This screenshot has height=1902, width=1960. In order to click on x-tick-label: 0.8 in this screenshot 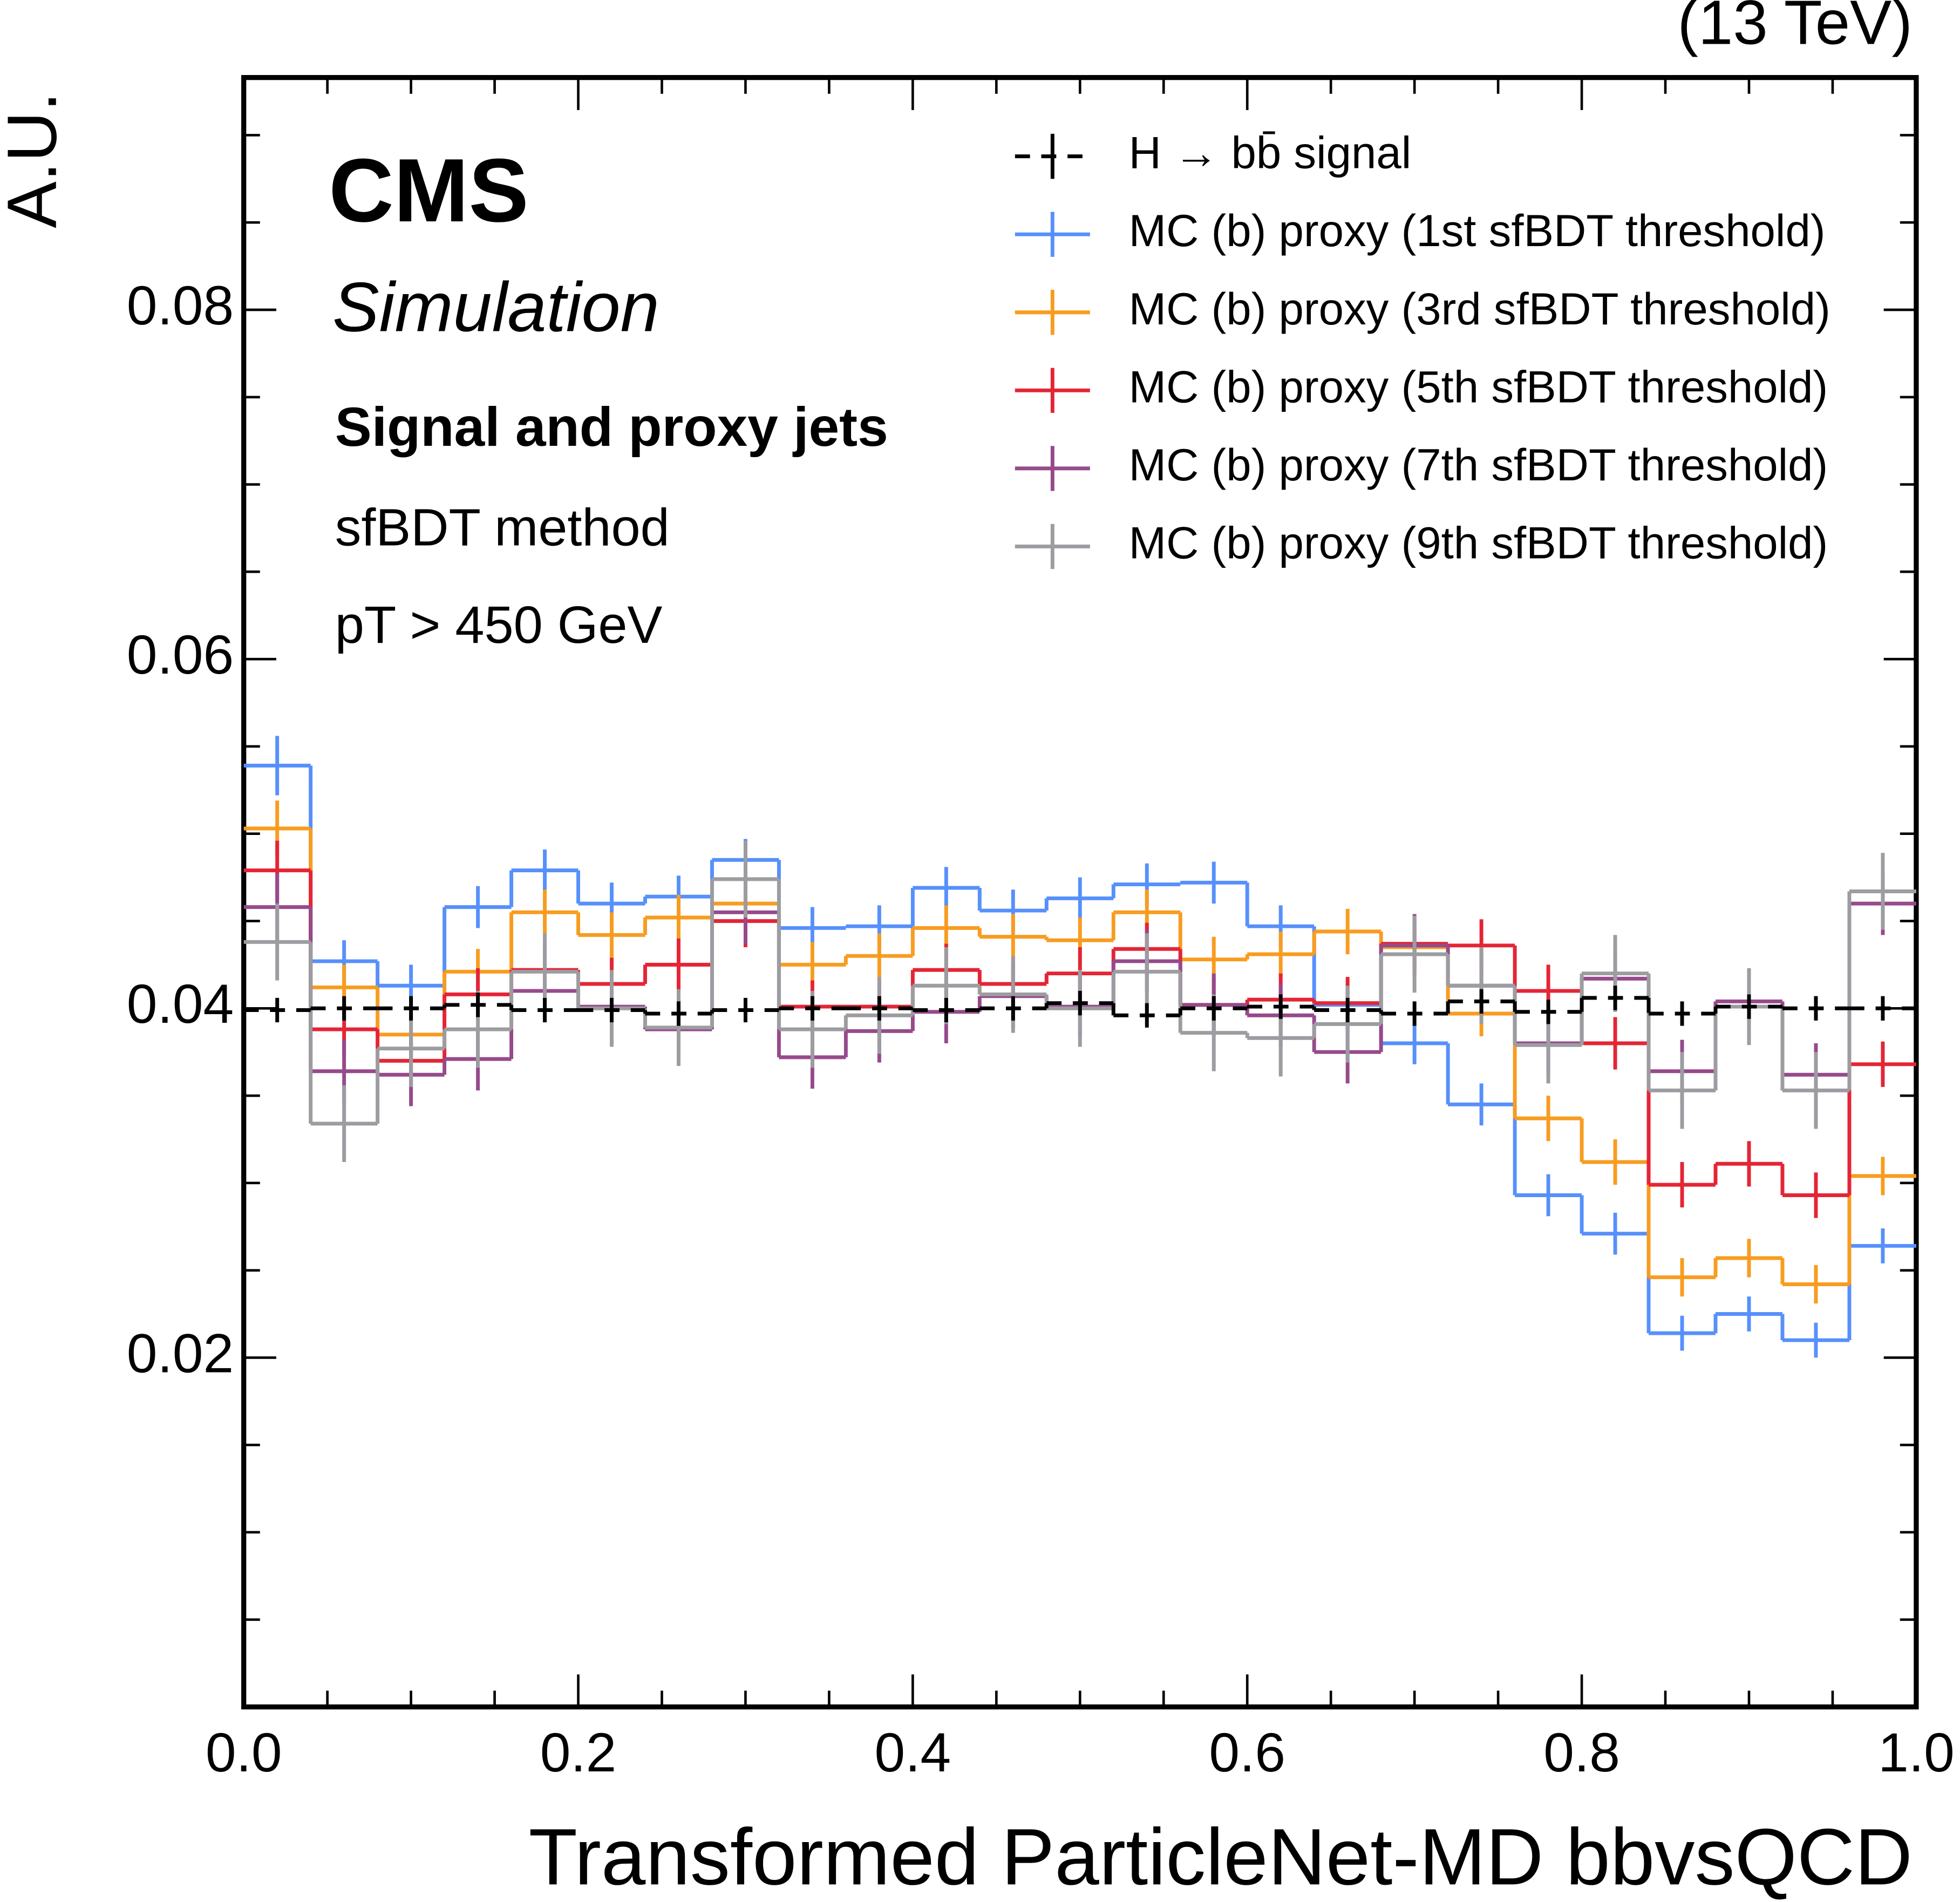, I will do `click(1581, 1752)`.